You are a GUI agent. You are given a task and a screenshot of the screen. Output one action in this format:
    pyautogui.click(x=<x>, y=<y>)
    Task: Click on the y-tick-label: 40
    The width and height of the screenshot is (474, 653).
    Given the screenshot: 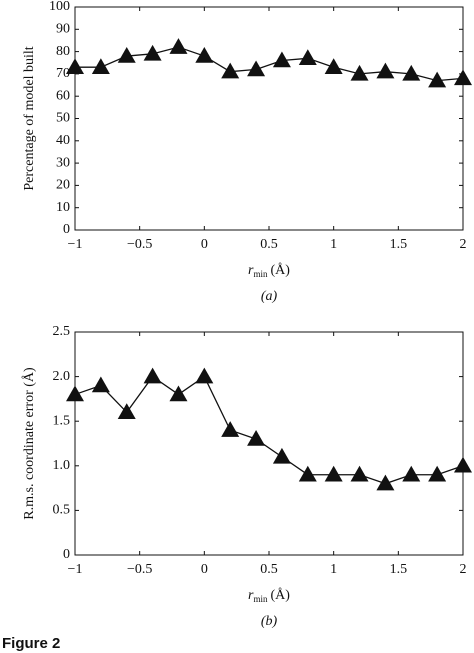 What is the action you would take?
    pyautogui.click(x=63, y=140)
    